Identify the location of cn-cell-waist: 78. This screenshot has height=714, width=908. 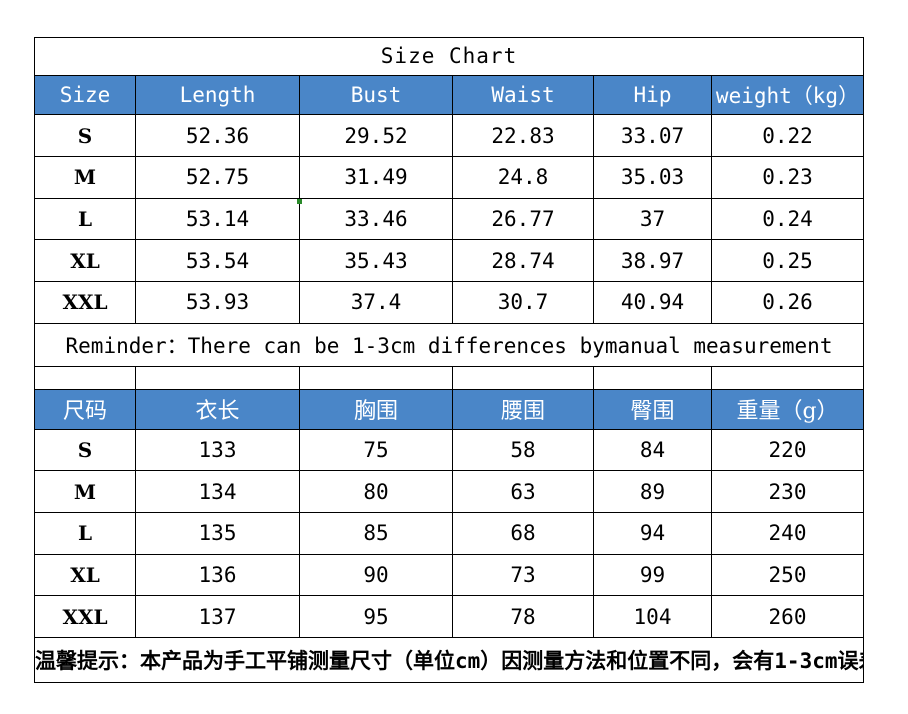
(523, 617).